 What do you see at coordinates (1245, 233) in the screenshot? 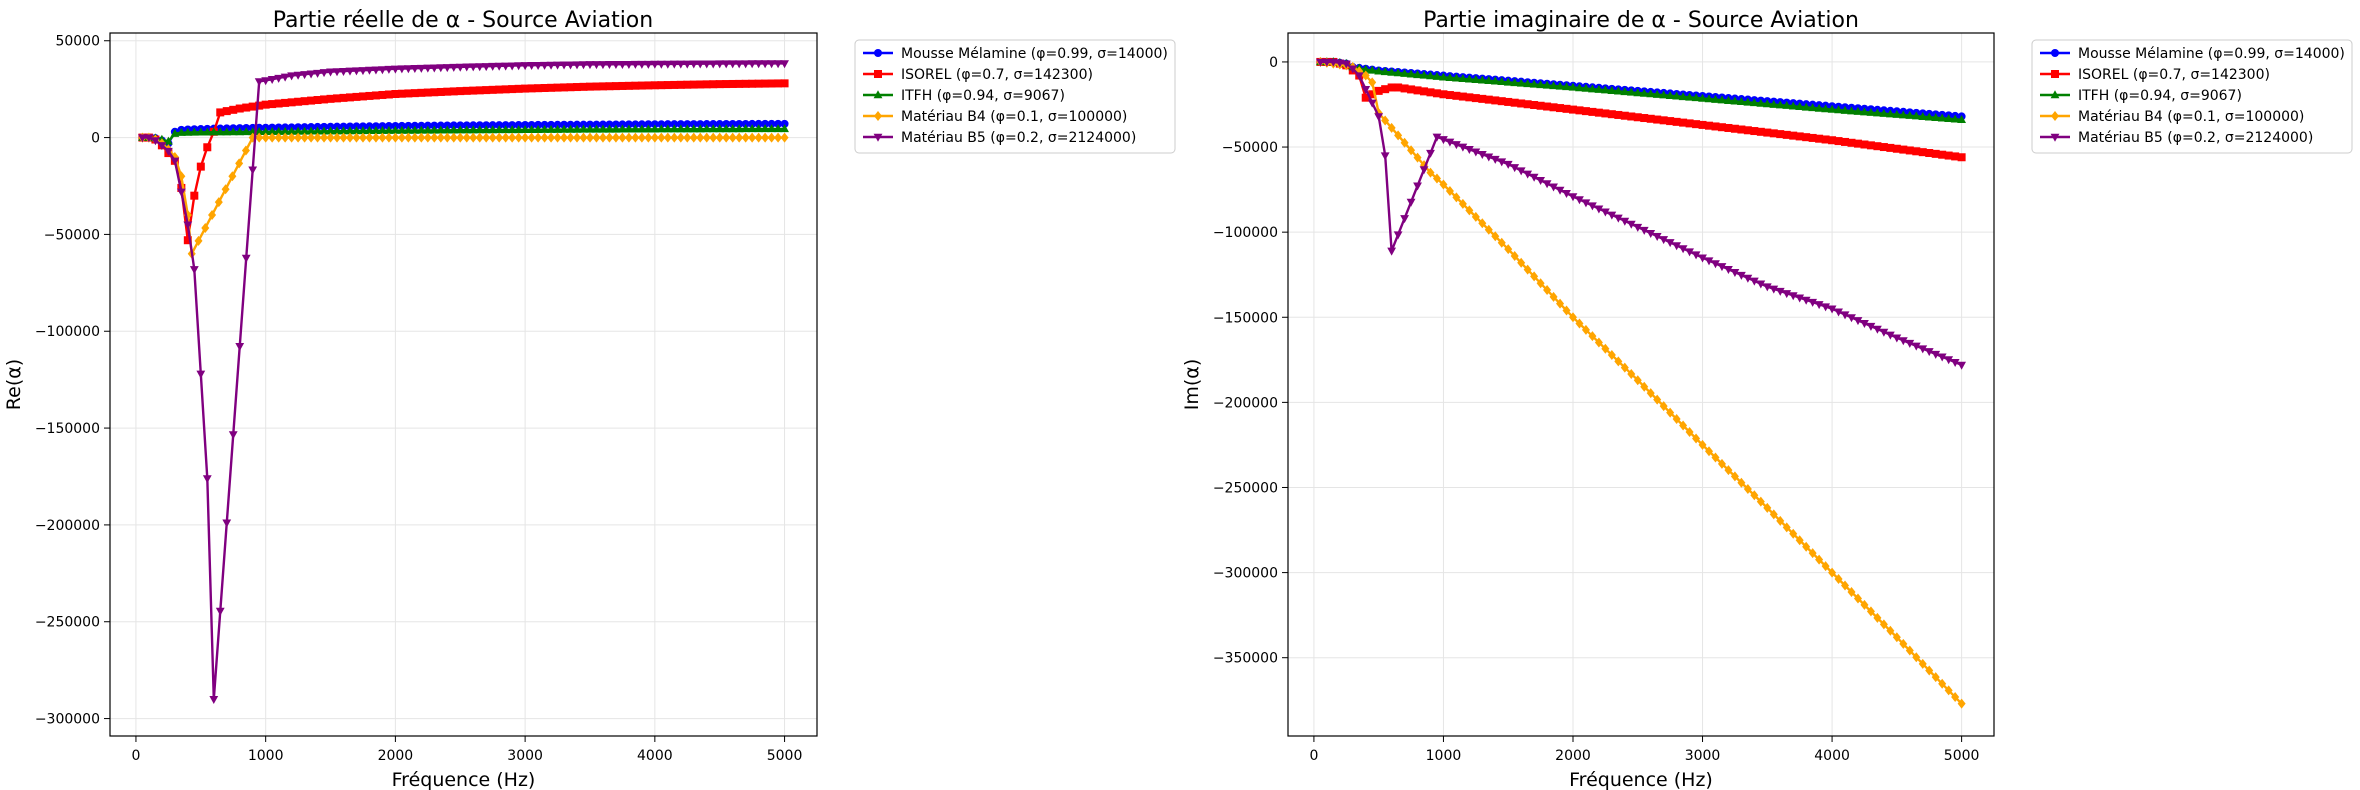
I see `y-tick-label: −100000` at bounding box center [1245, 233].